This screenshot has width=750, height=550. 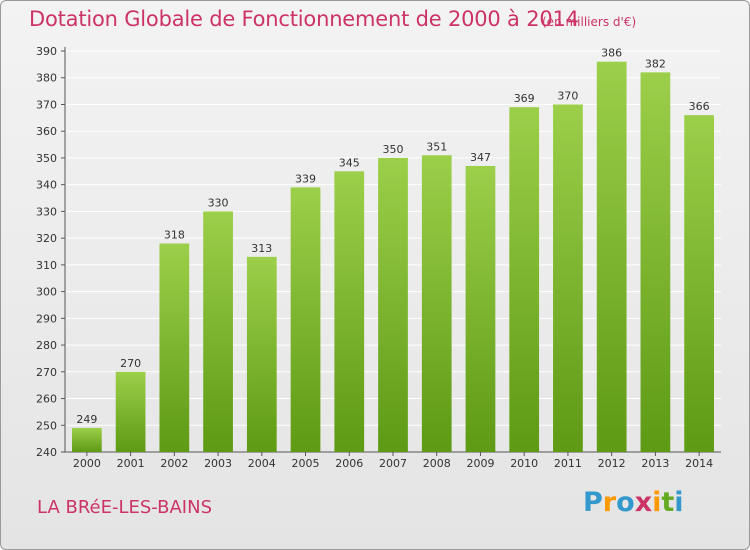 I want to click on x-tick-label: 2011, so click(x=568, y=463).